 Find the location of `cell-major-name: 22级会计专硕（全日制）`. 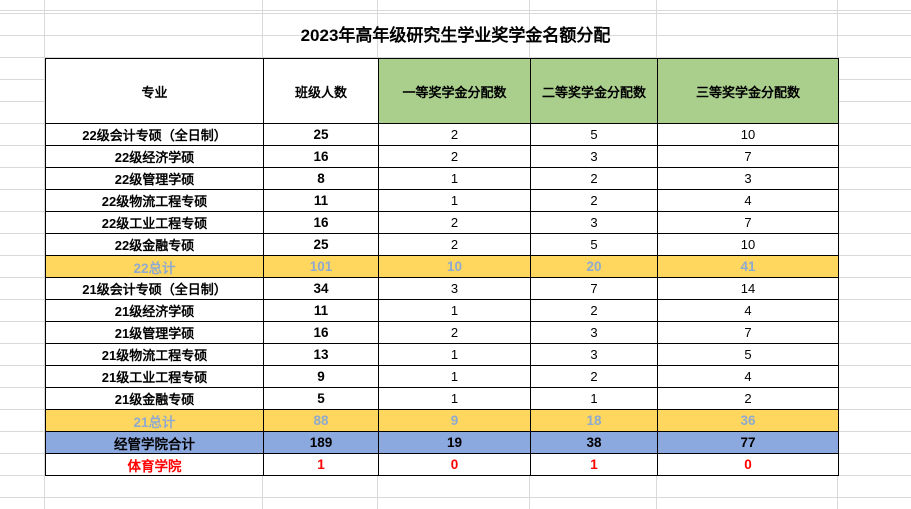

cell-major-name: 22级会计专硕（全日制） is located at coordinates (154, 134).